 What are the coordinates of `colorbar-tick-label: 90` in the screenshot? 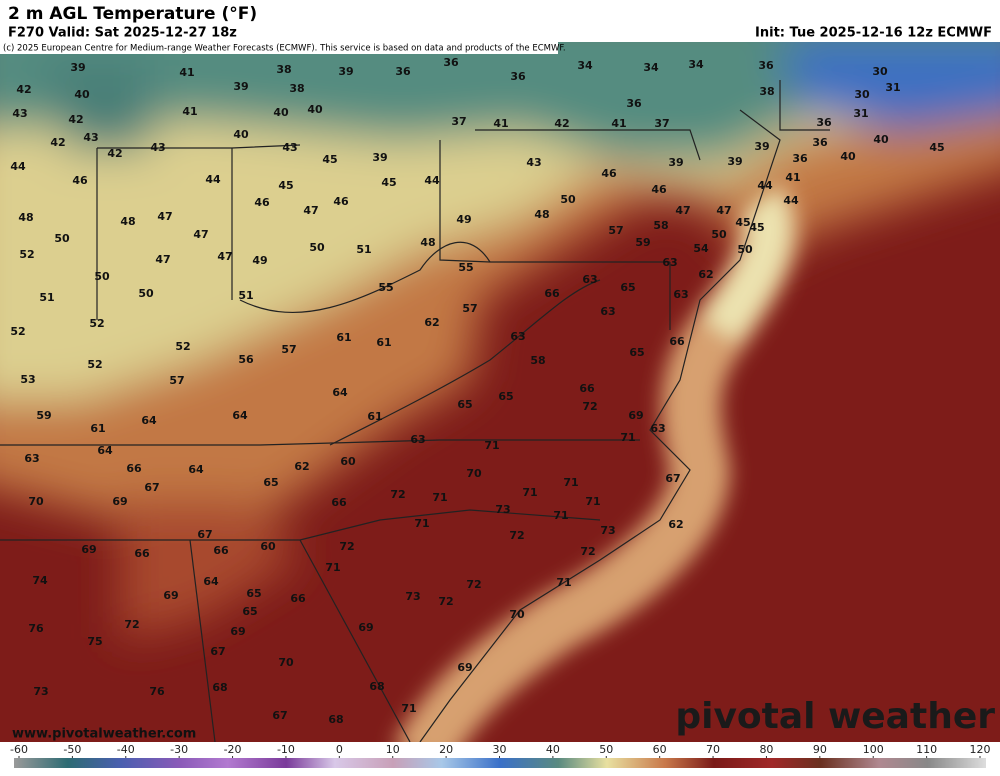 It's located at (820, 749).